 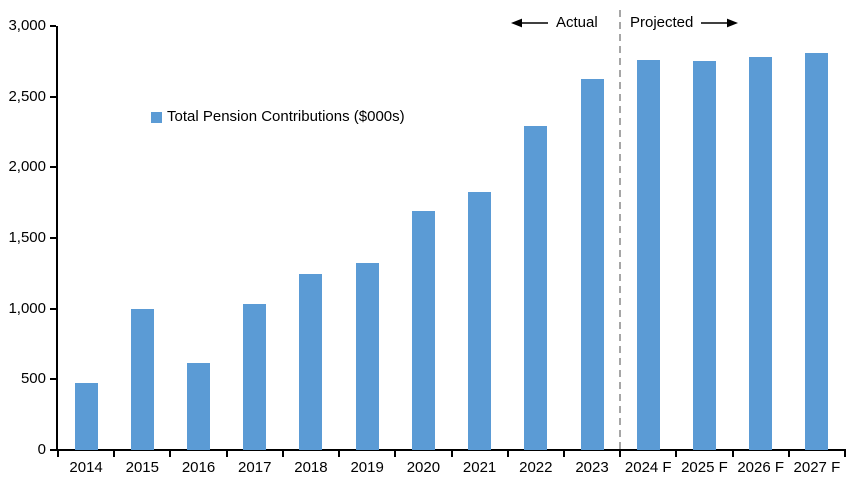 What do you see at coordinates (720, 23) in the screenshot?
I see `right-arrow-icon` at bounding box center [720, 23].